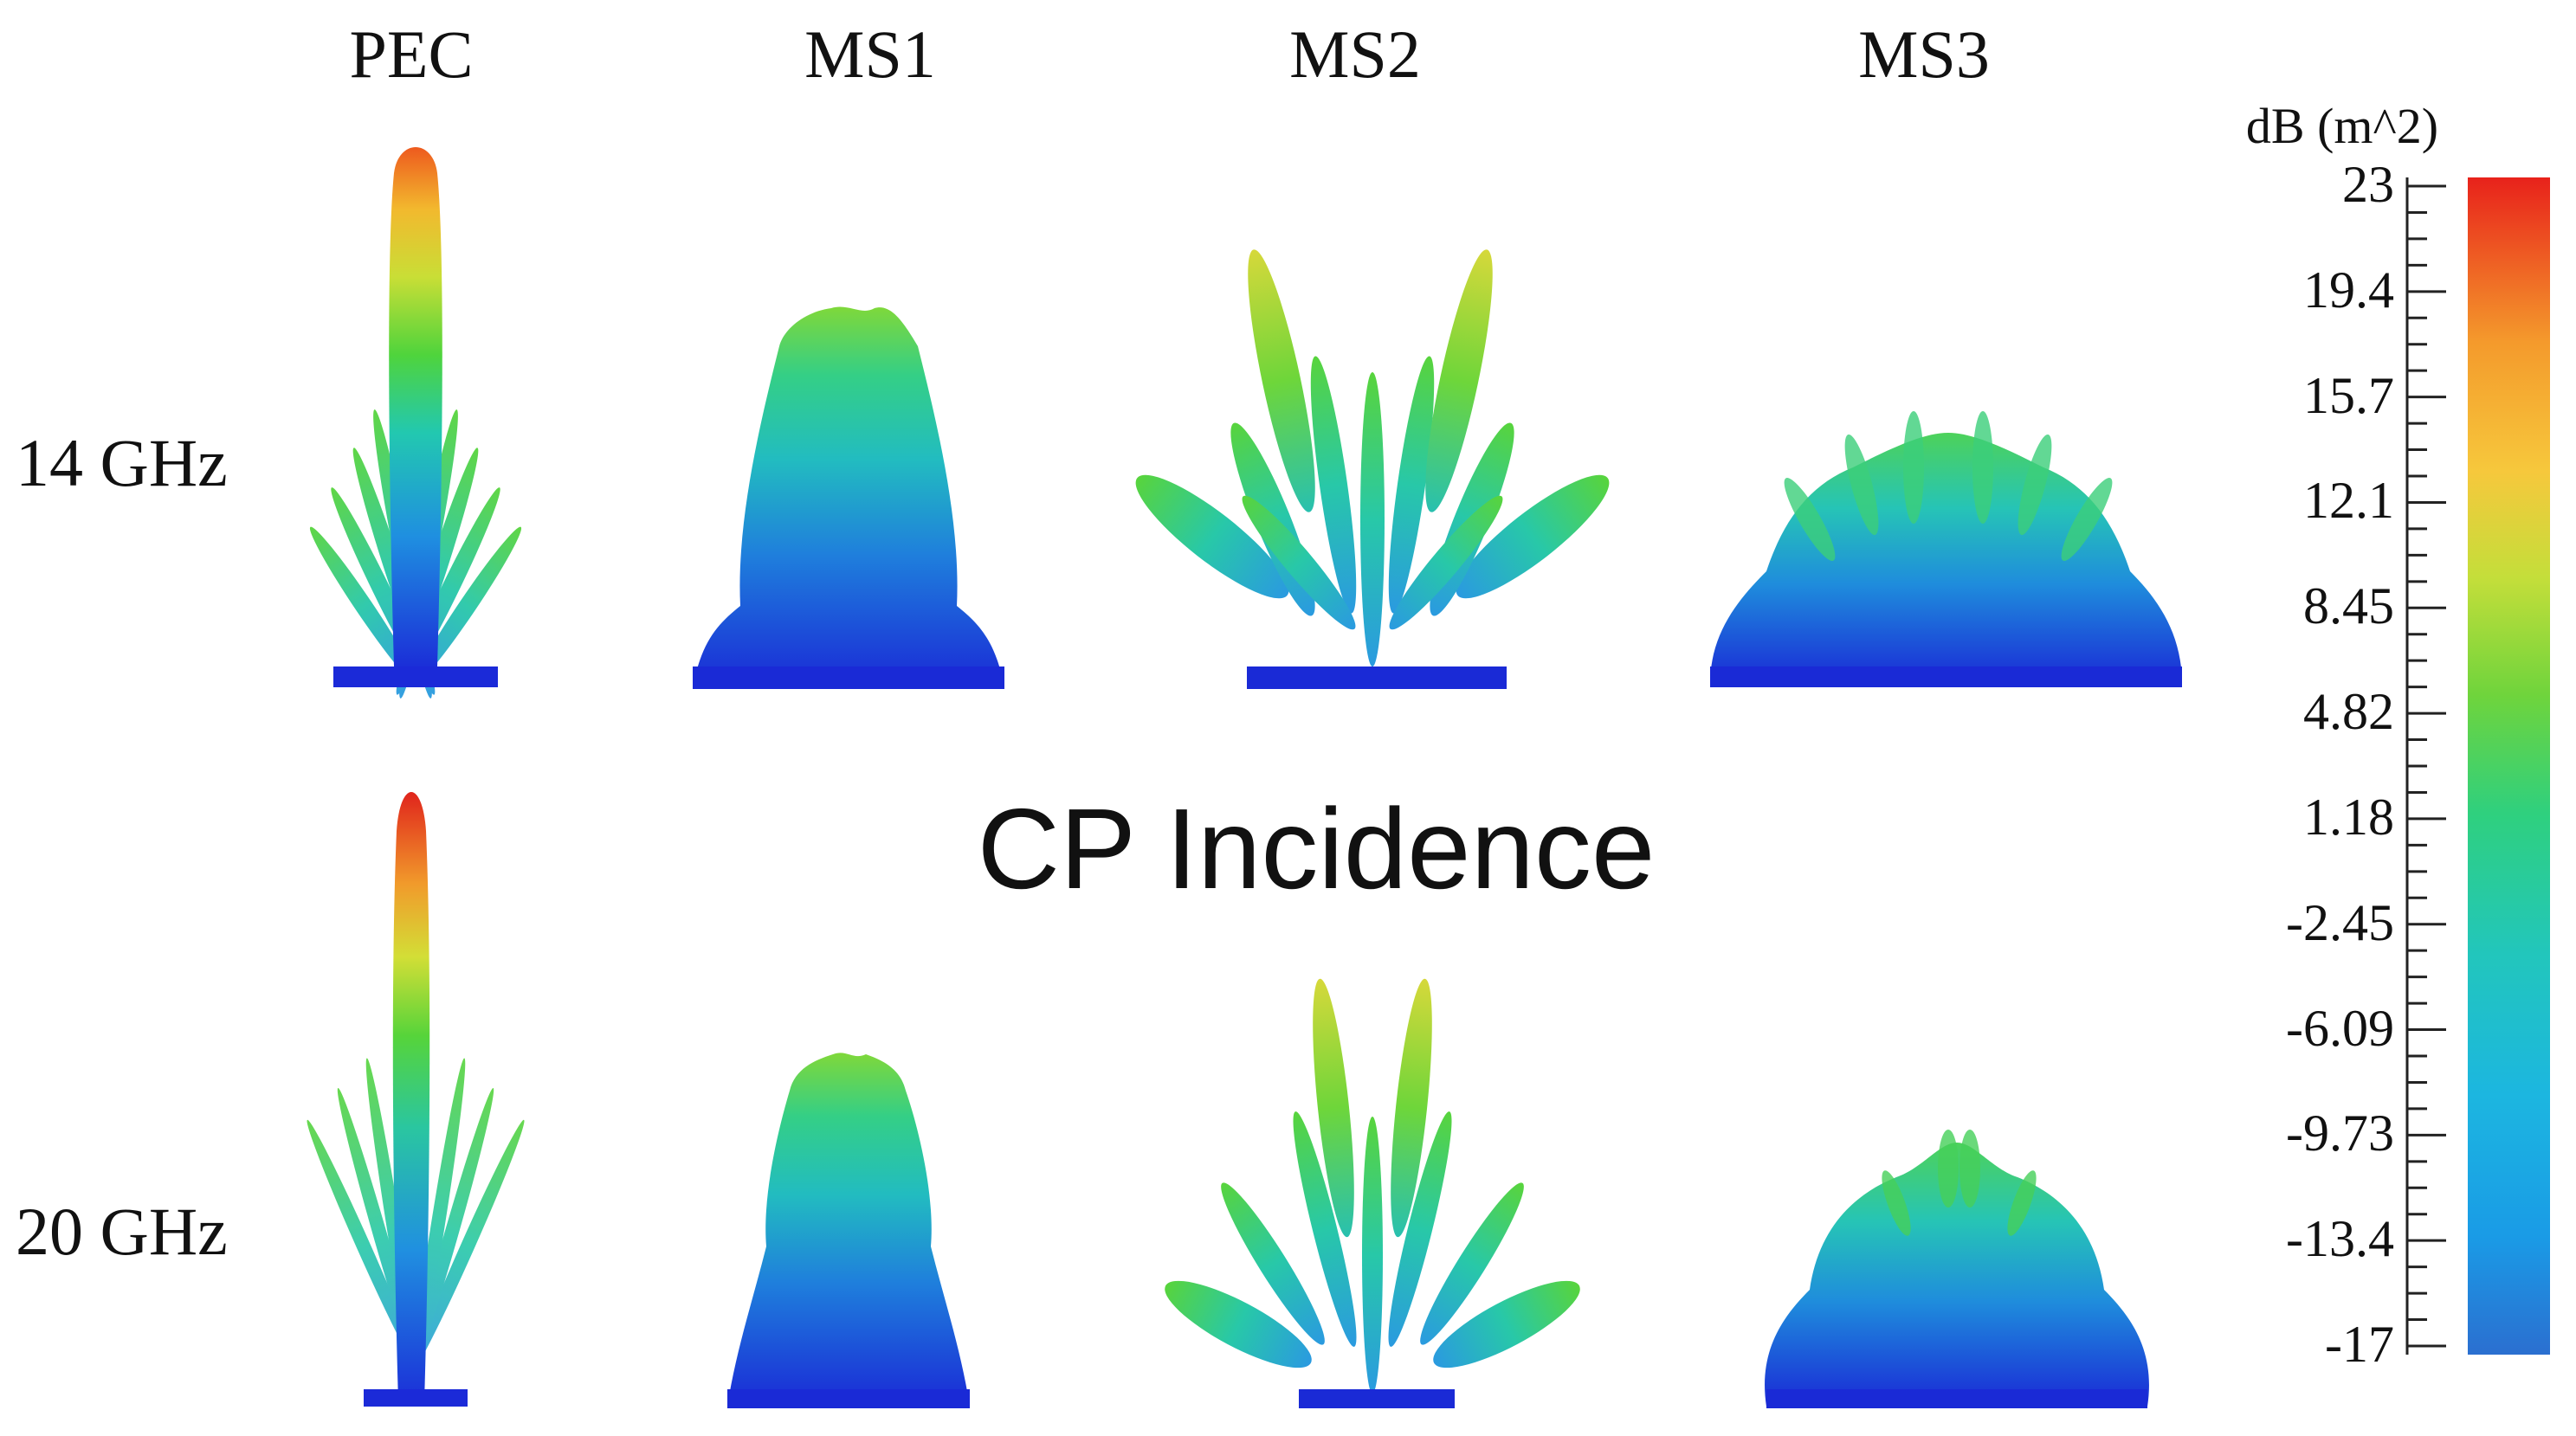  What do you see at coordinates (412, 54) in the screenshot?
I see `column-label-pec: PEC` at bounding box center [412, 54].